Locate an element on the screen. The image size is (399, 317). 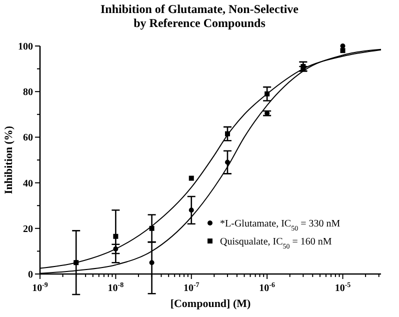
legend-label: Quisqualate, IC$_{50}$ = 160 nM is located at coordinates (276, 243).